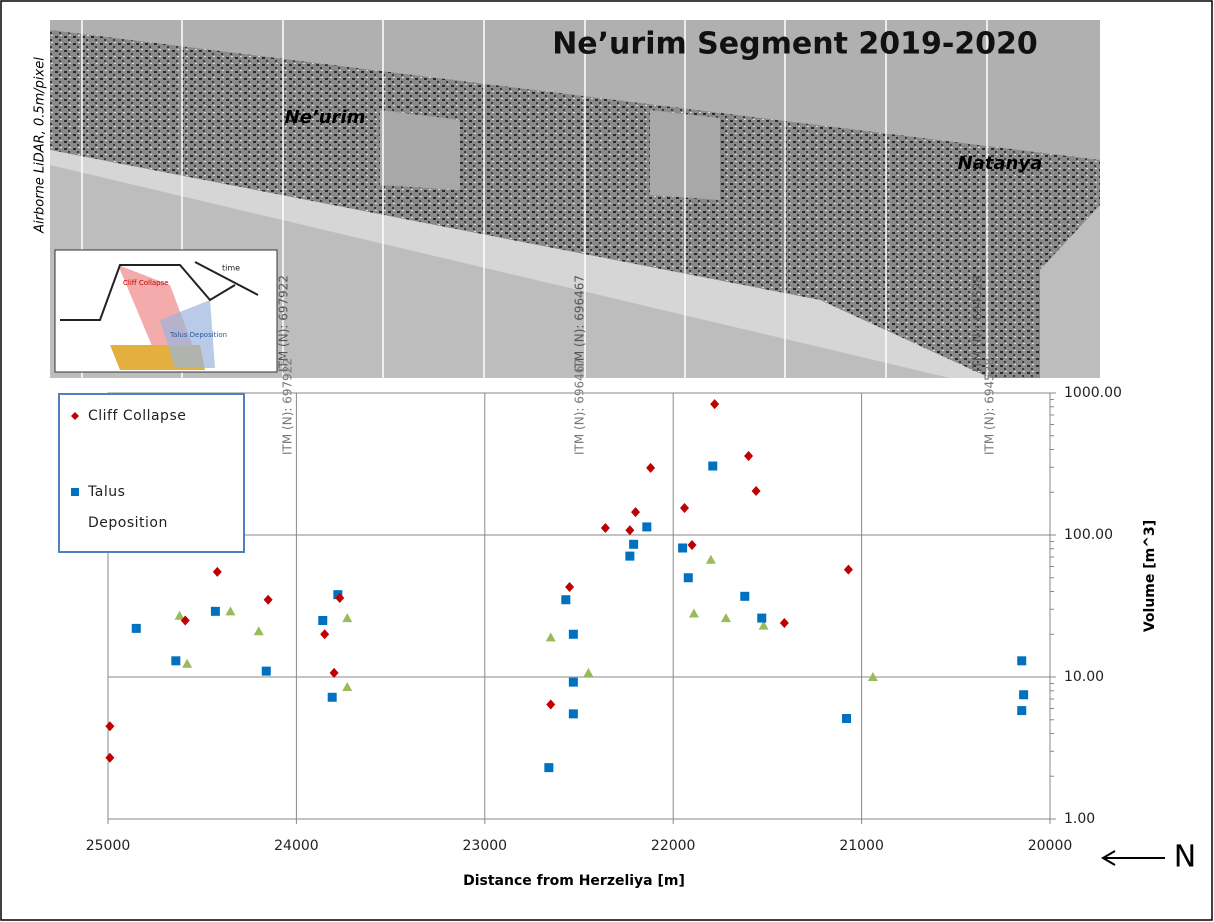  Describe the element at coordinates (108, 846) in the screenshot. I see `x-tick-label: 25000` at that location.